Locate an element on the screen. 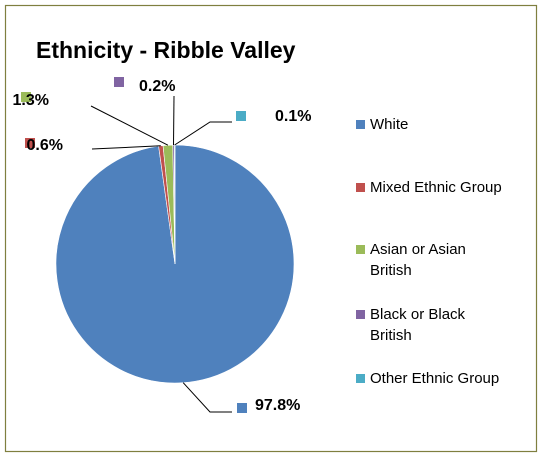 This screenshot has height=457, width=542. data-label-marker-asian-or-asian-british is located at coordinates (26, 97).